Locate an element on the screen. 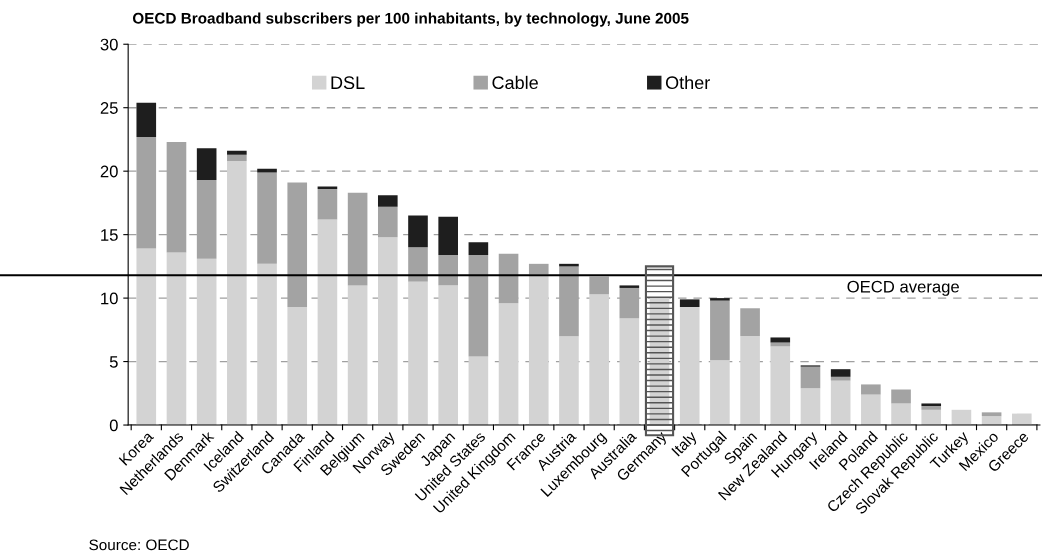 Image resolution: width=1042 pixels, height=560 pixels. y-tick-label: 30 is located at coordinates (109, 44).